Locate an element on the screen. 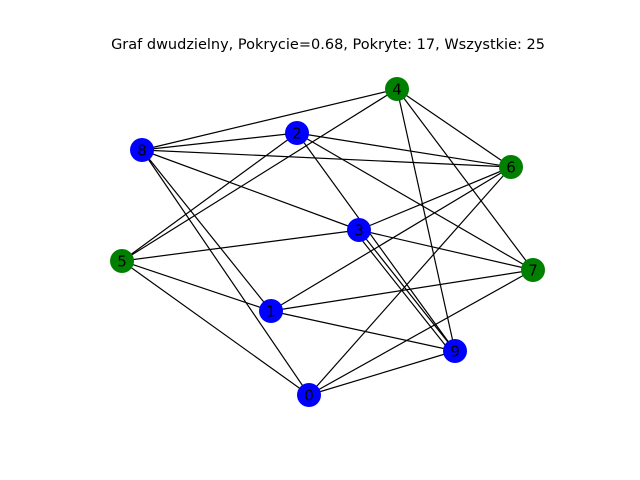  node-label: 7 is located at coordinates (533, 271).